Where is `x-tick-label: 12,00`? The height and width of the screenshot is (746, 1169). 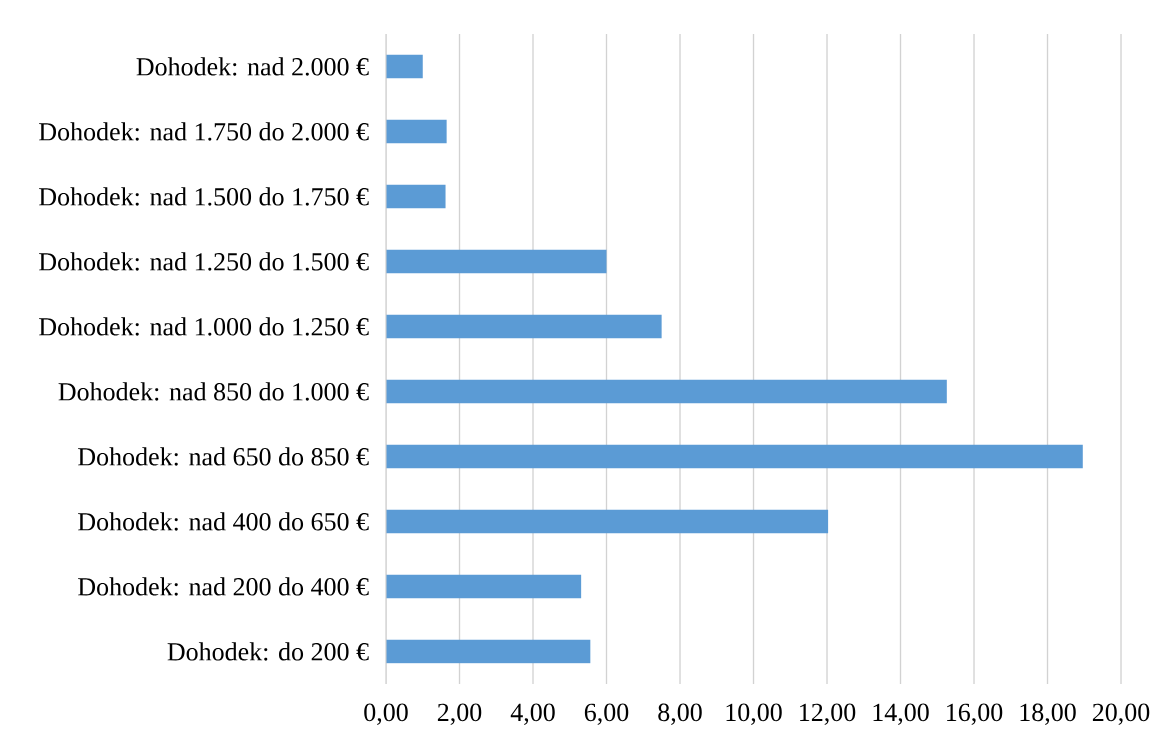 x-tick-label: 12,00 is located at coordinates (828, 714).